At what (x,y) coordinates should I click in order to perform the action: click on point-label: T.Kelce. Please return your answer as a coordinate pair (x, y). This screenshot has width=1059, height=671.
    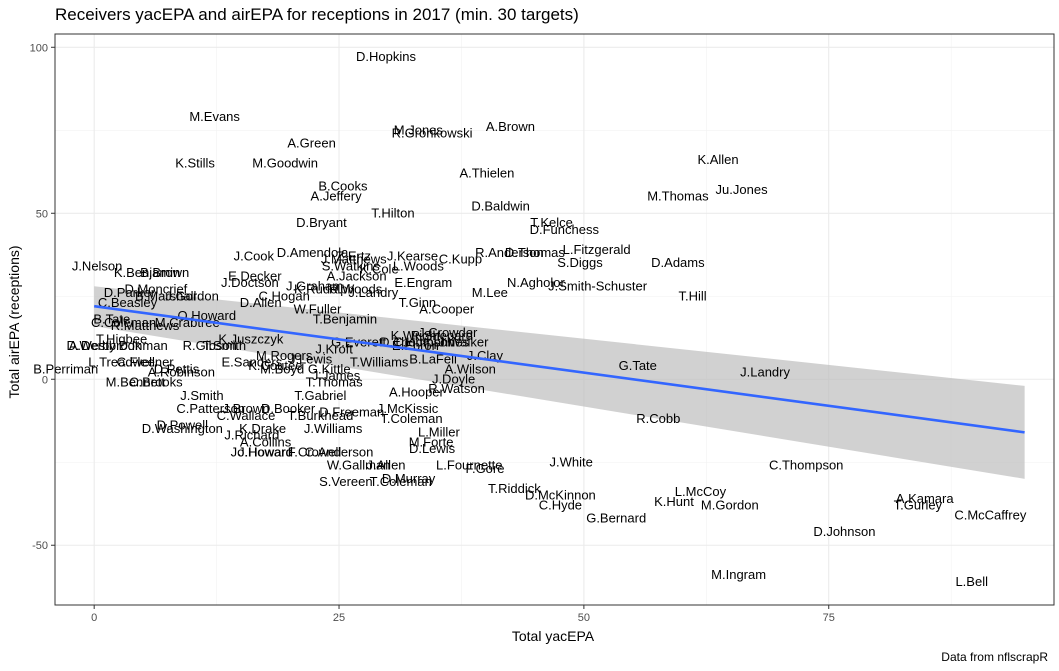
    Looking at the image, I should click on (551, 222).